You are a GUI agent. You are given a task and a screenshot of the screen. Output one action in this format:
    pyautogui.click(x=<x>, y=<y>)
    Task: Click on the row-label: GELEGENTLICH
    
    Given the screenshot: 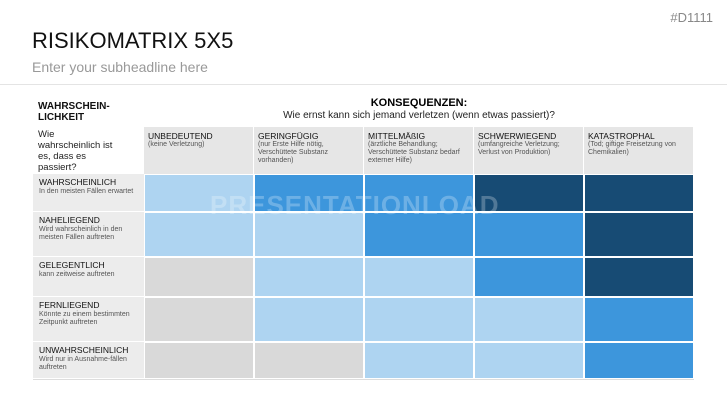 What is the action you would take?
    pyautogui.click(x=72, y=265)
    